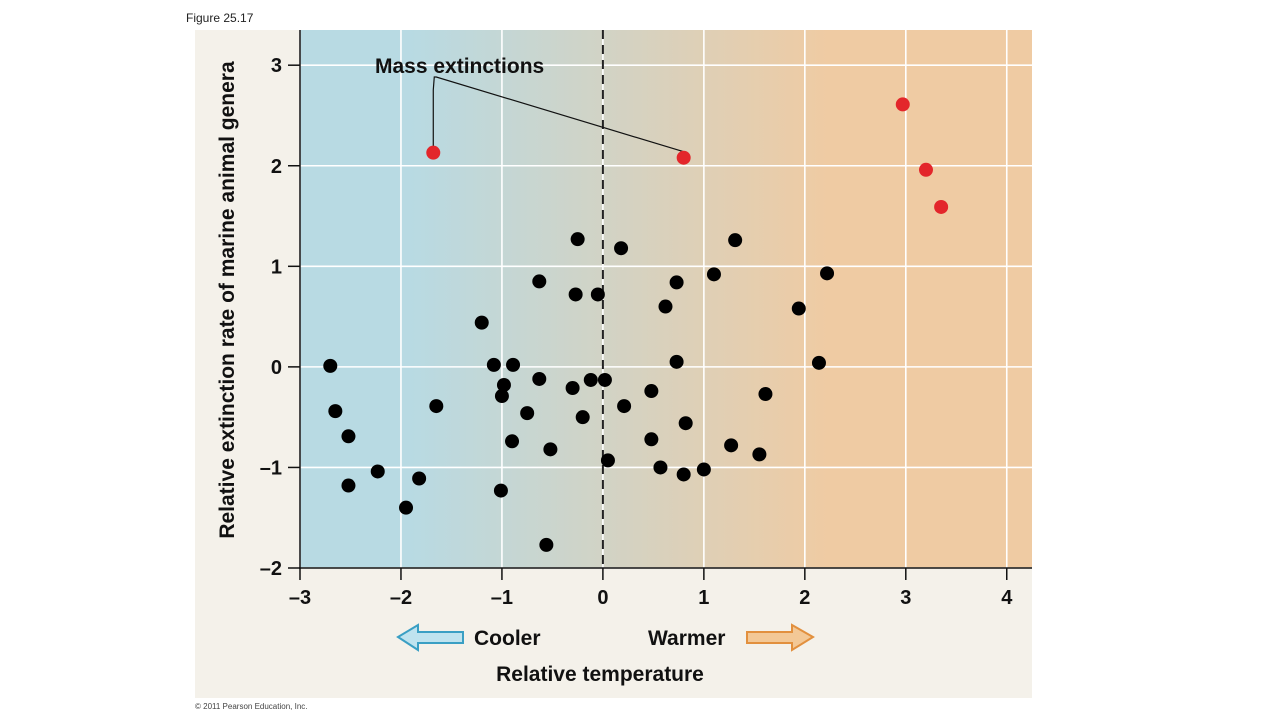 This screenshot has width=1280, height=720. Describe the element at coordinates (276, 368) in the screenshot. I see `y-tick-label: 0` at that location.